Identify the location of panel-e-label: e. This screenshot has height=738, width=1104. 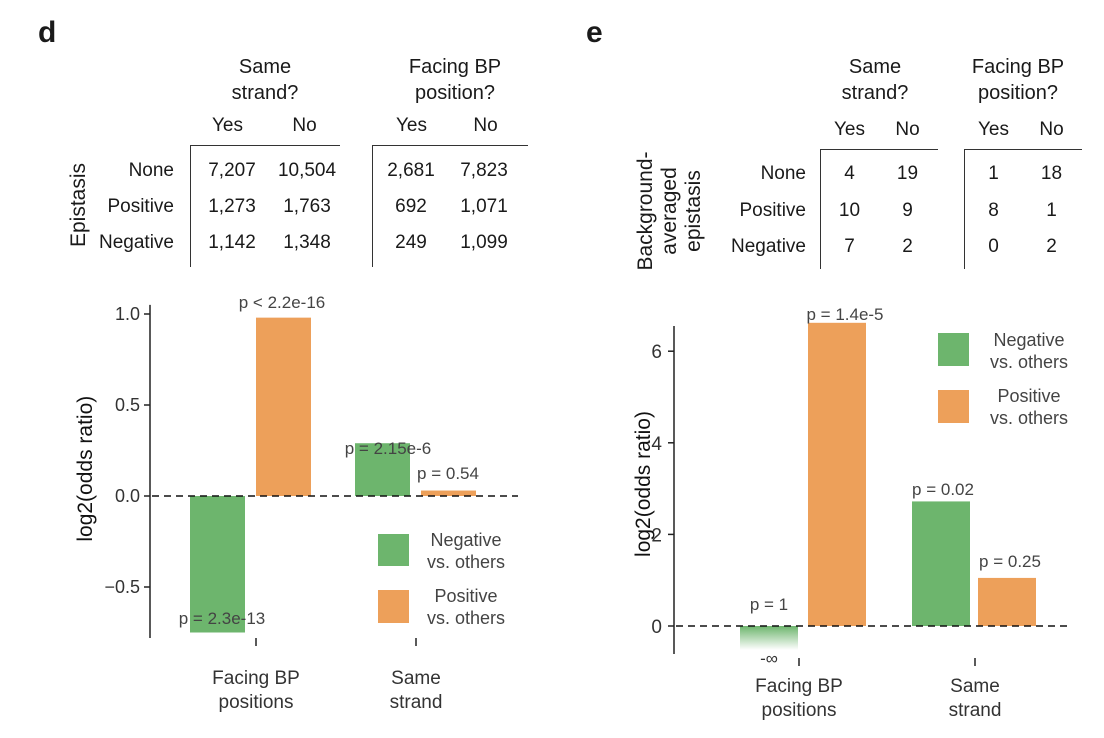
(594, 32).